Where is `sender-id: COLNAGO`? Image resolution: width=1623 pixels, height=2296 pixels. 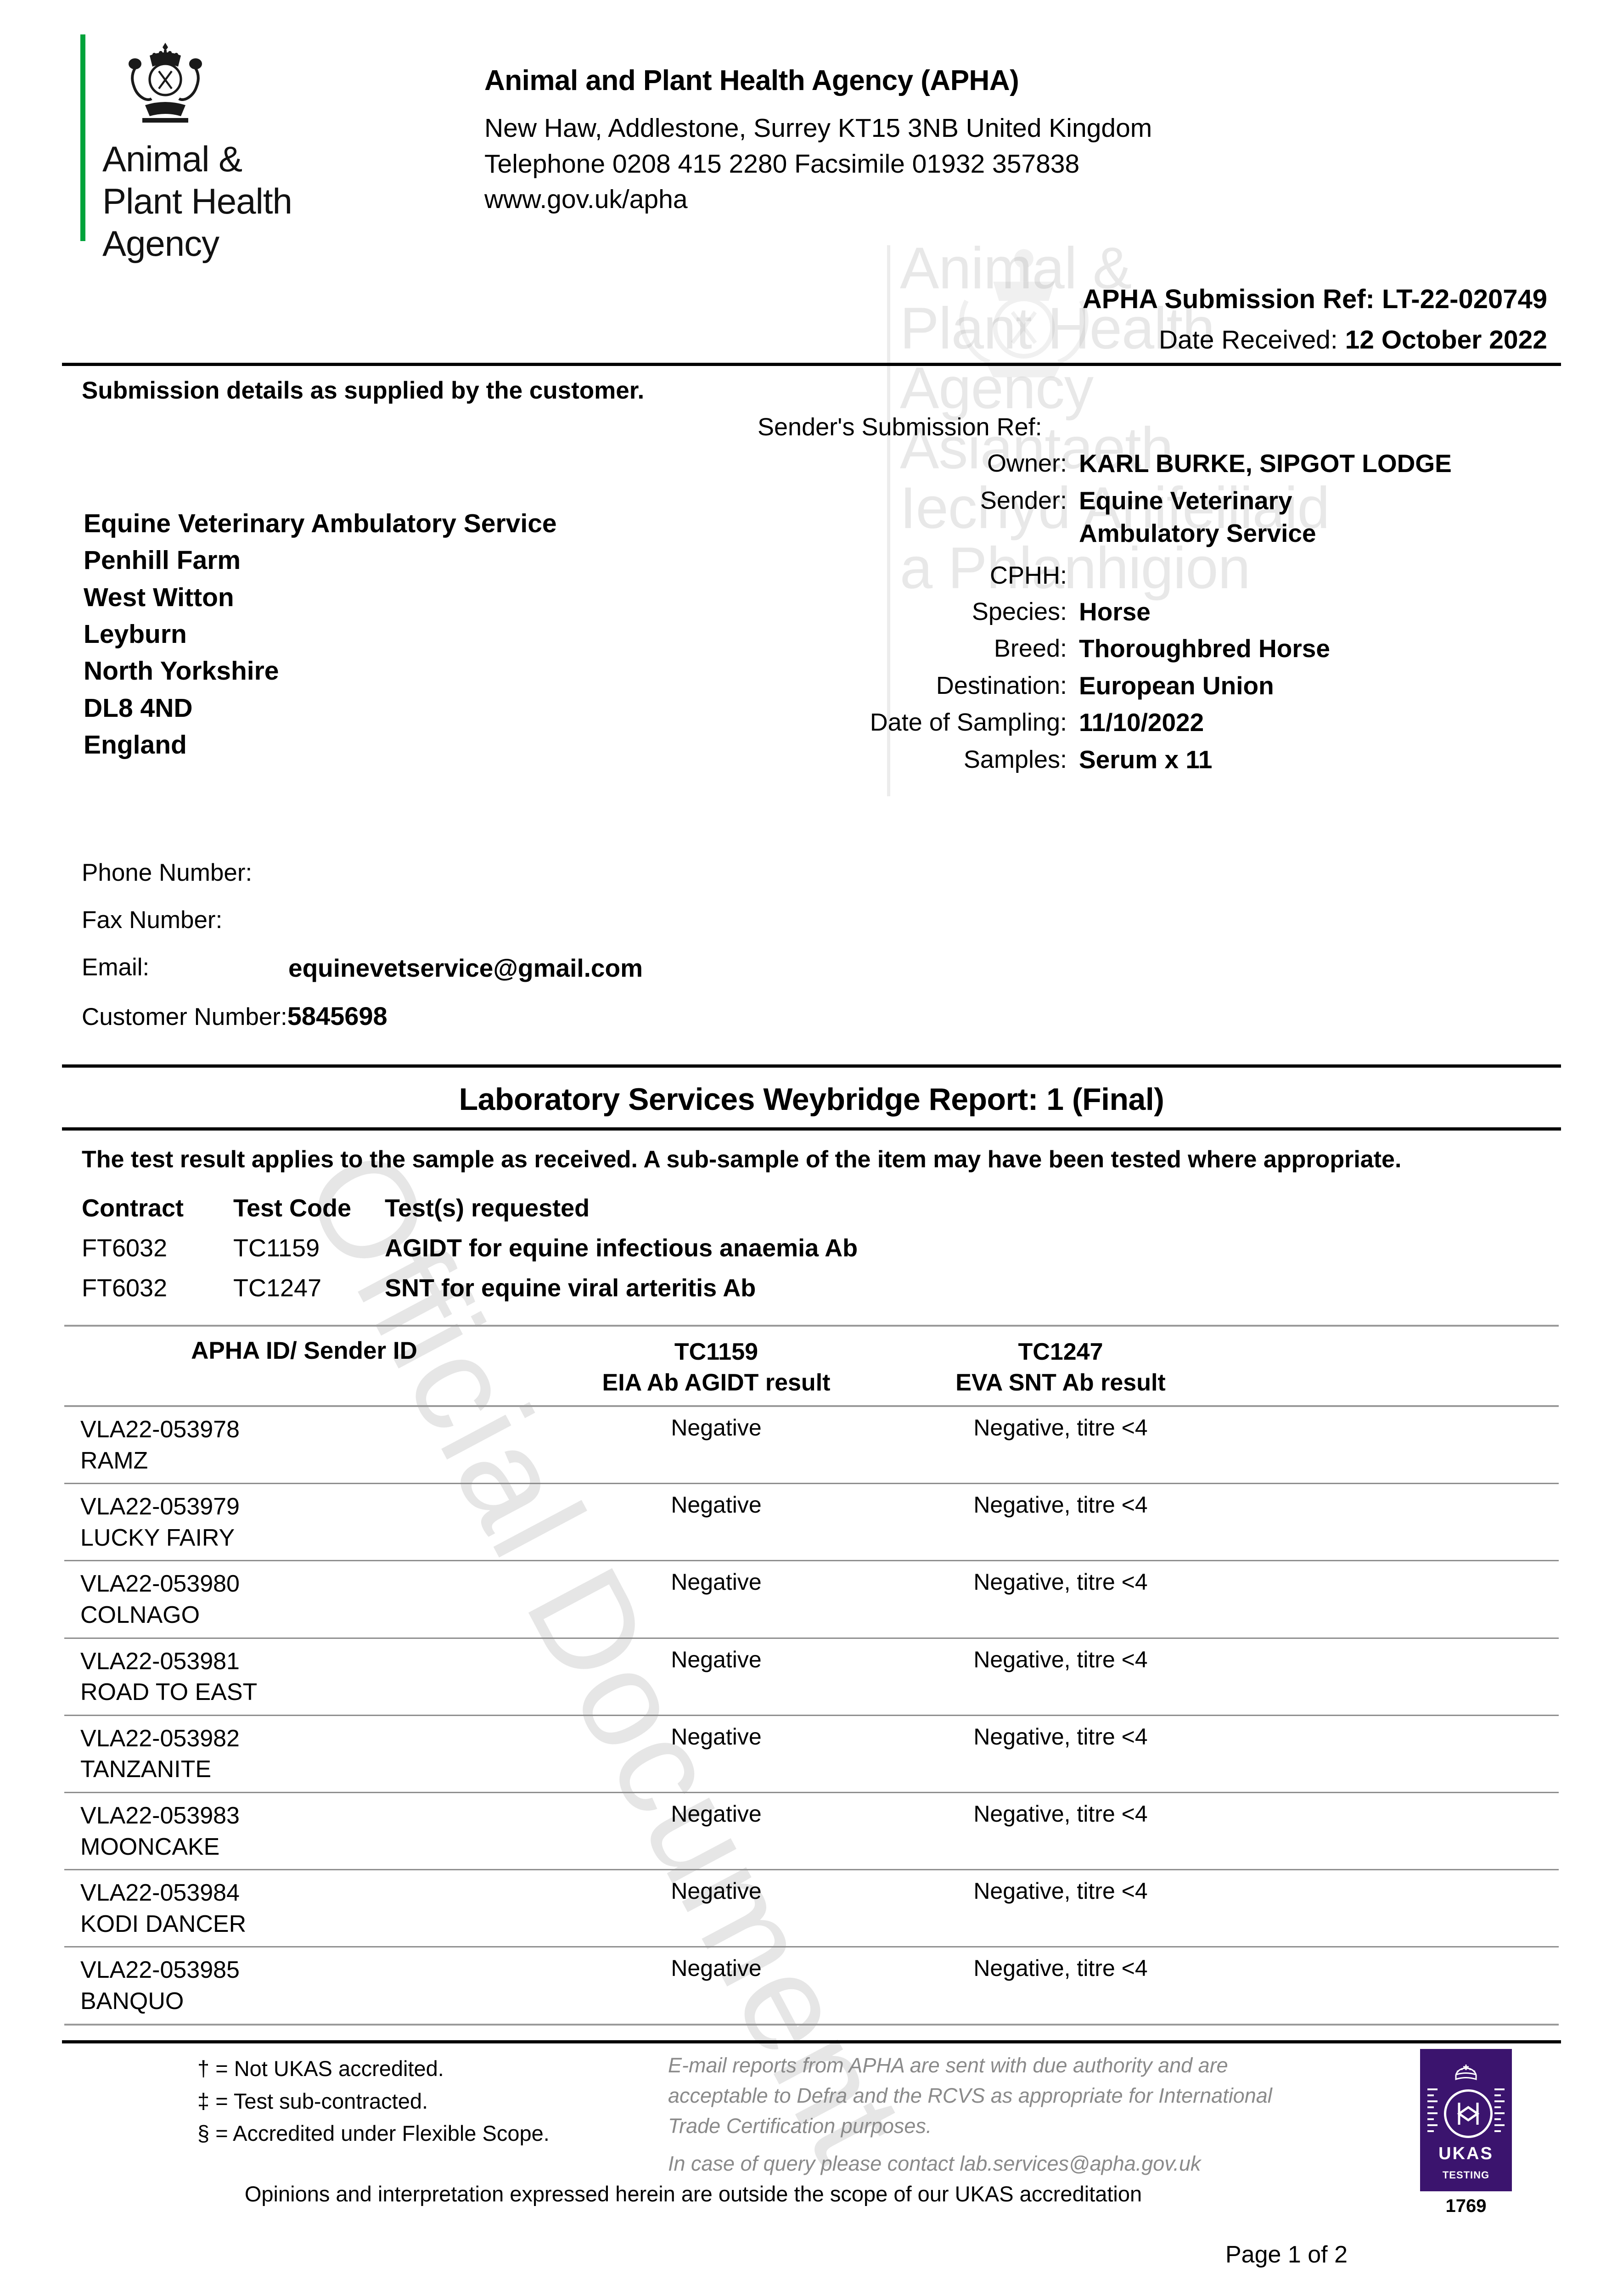 sender-id: COLNAGO is located at coordinates (140, 1615).